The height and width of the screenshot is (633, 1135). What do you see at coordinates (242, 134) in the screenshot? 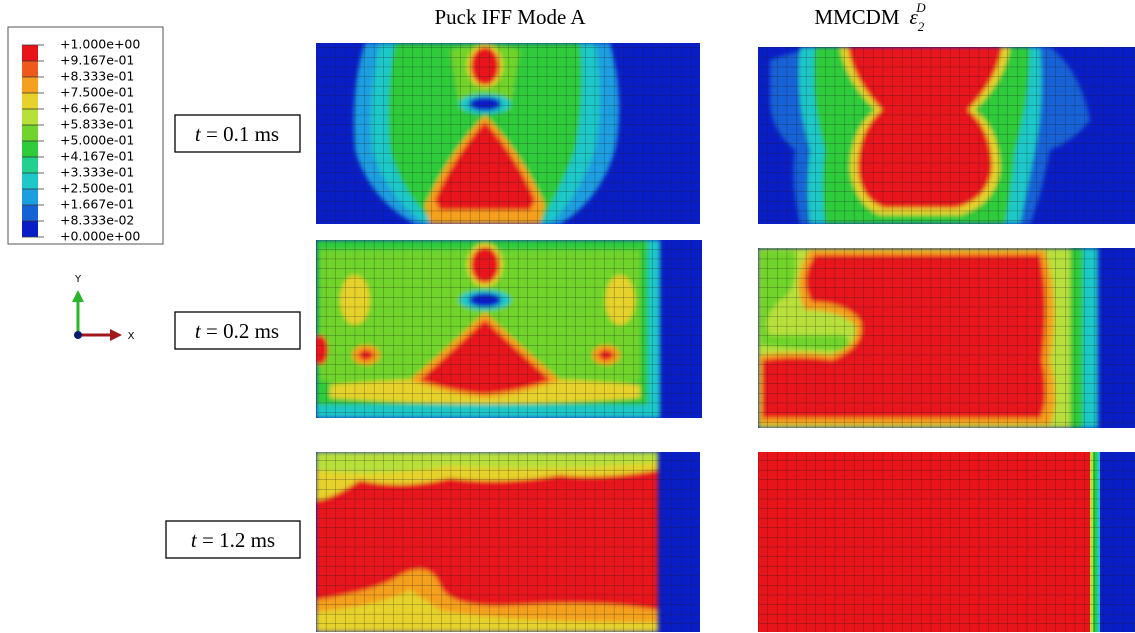
I see `row-text: = 0.1 ms` at bounding box center [242, 134].